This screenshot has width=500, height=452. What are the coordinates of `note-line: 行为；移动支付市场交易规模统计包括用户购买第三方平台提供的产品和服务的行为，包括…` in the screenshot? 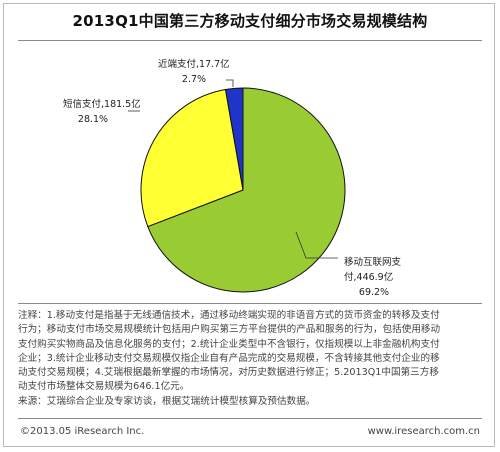 It's located at (229, 330).